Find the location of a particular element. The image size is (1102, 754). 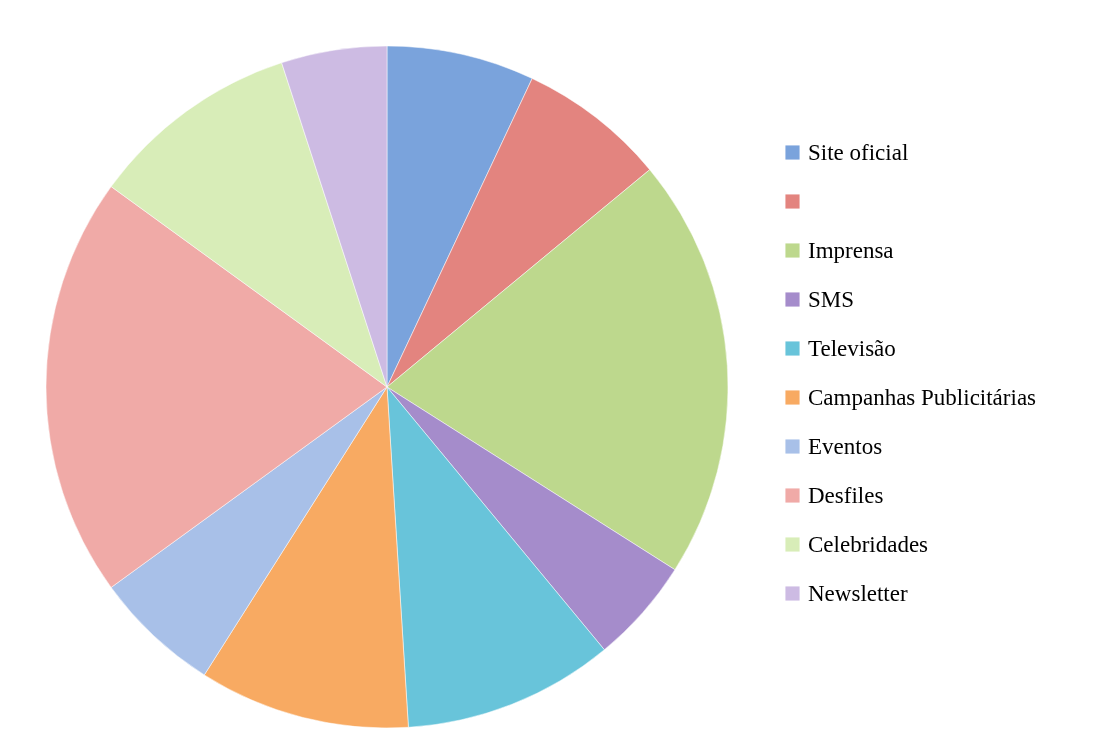

legend-label: Televisão is located at coordinates (852, 348).